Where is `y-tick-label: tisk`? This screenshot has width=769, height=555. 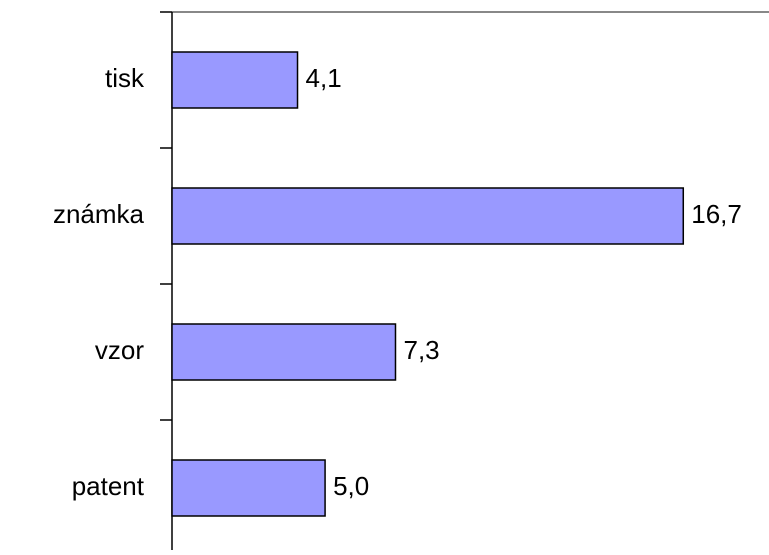 y-tick-label: tisk is located at coordinates (125, 78).